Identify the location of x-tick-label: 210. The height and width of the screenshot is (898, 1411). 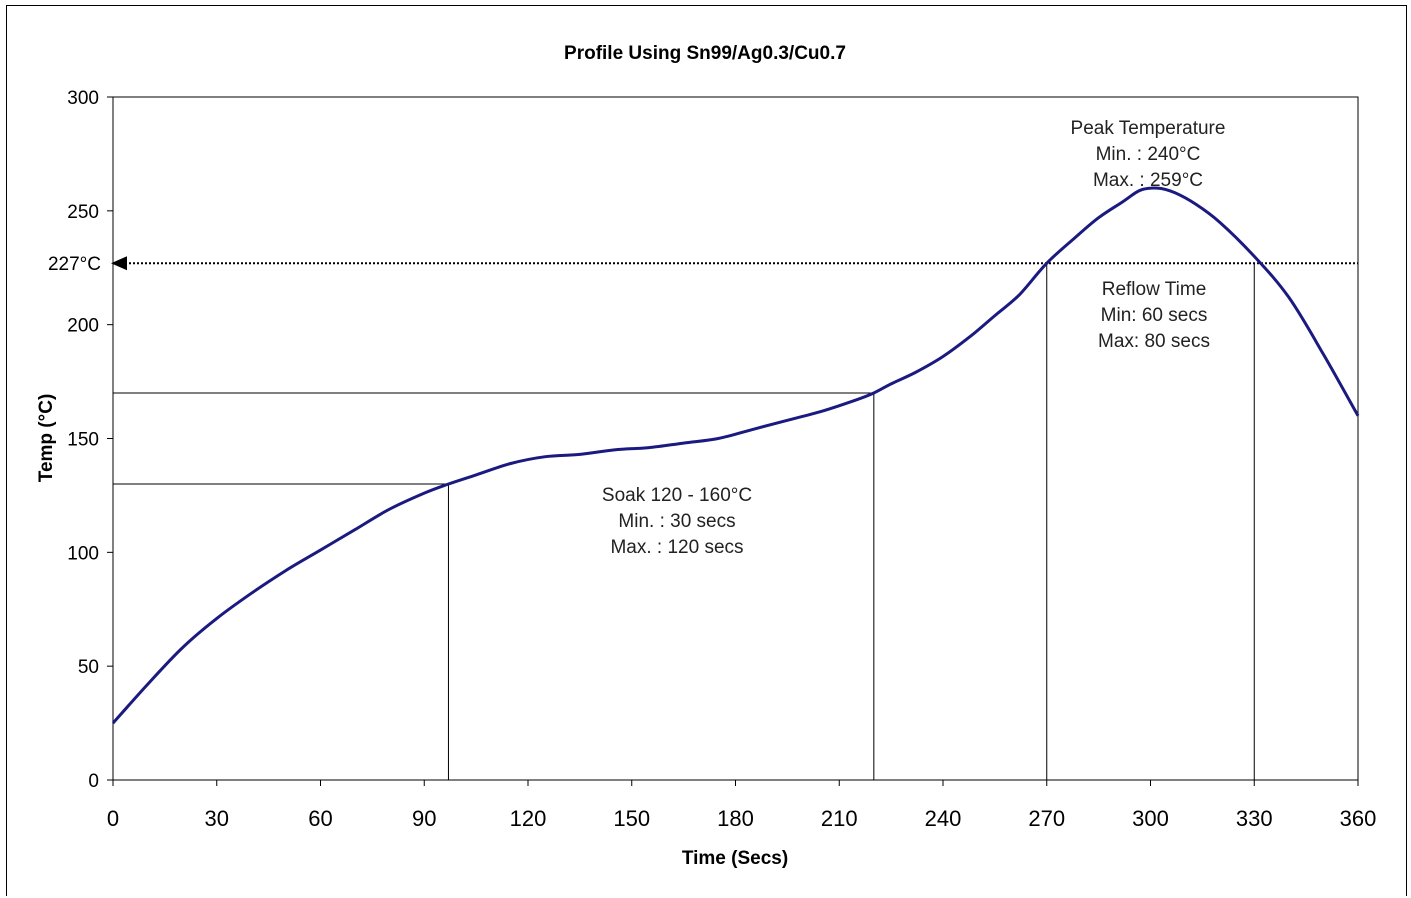
(839, 818).